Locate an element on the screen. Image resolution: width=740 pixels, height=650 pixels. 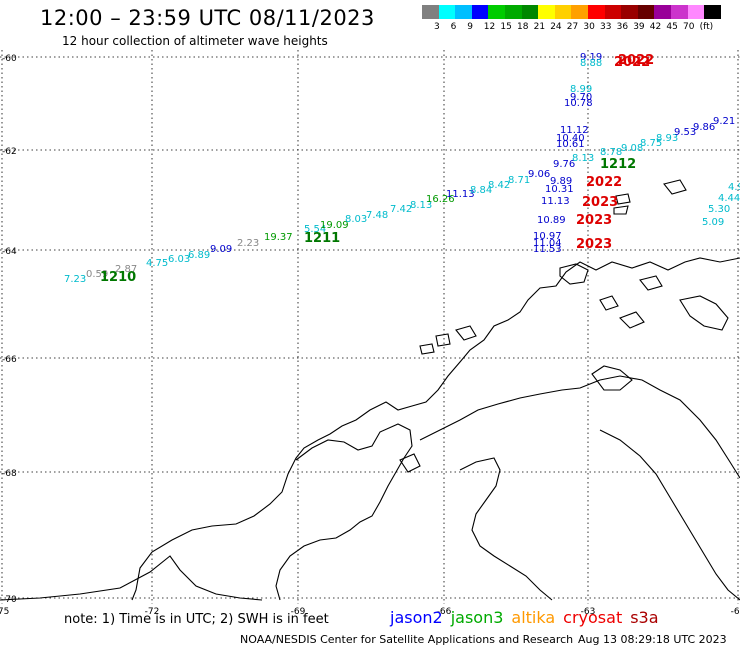
wave-height-value: 0.59 is located at coordinates (97, 274).